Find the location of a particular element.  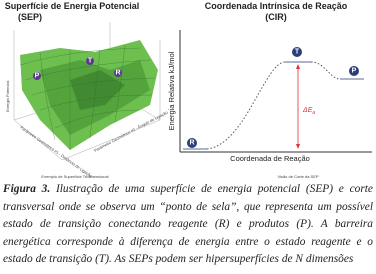

barrier-sub: a is located at coordinates (313, 113).